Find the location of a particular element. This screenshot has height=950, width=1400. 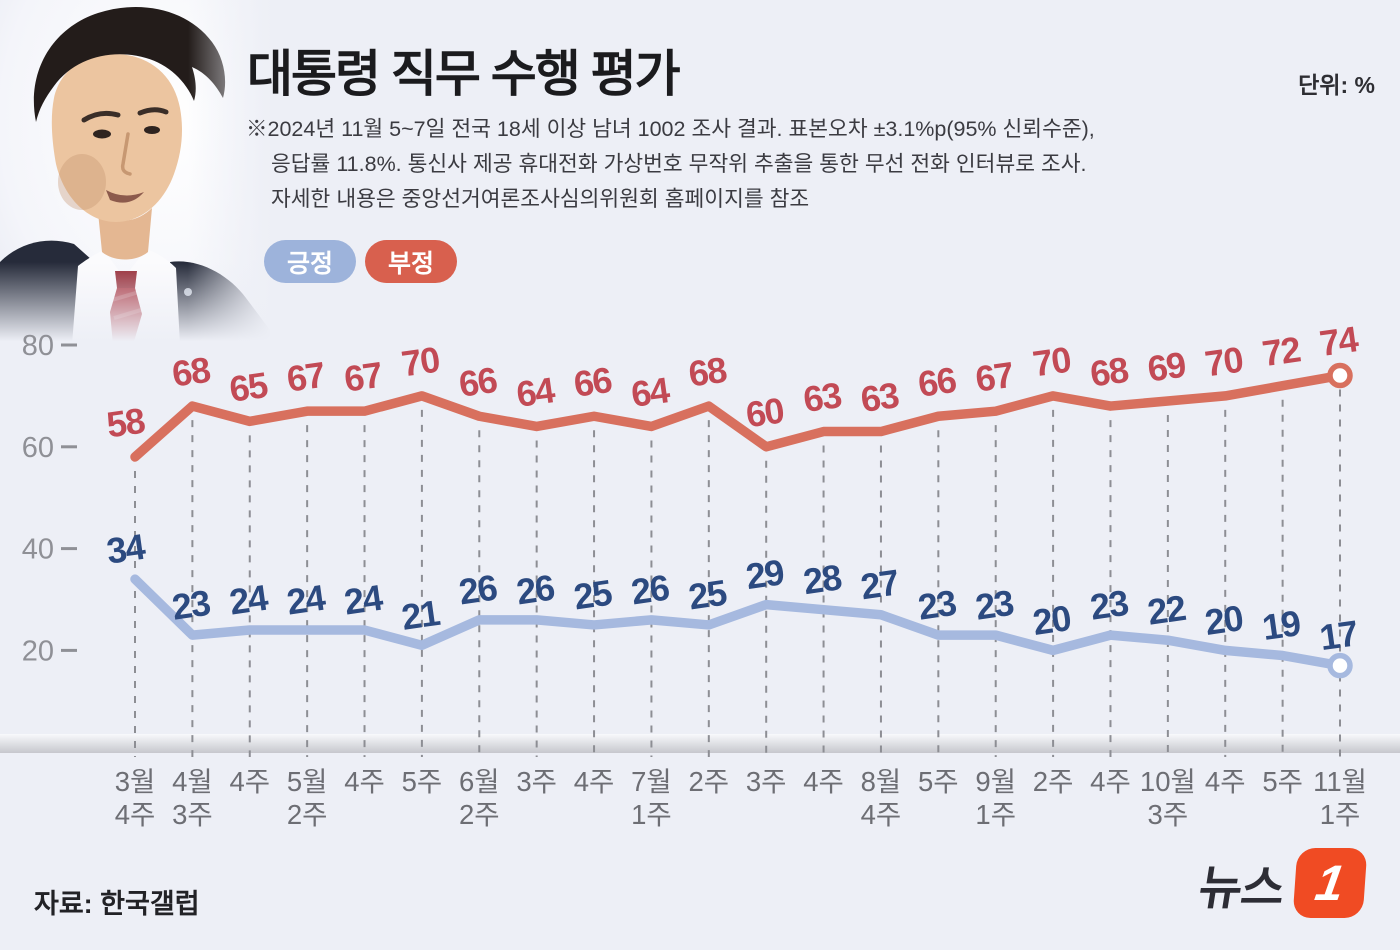

nose is located at coordinates (126, 154).